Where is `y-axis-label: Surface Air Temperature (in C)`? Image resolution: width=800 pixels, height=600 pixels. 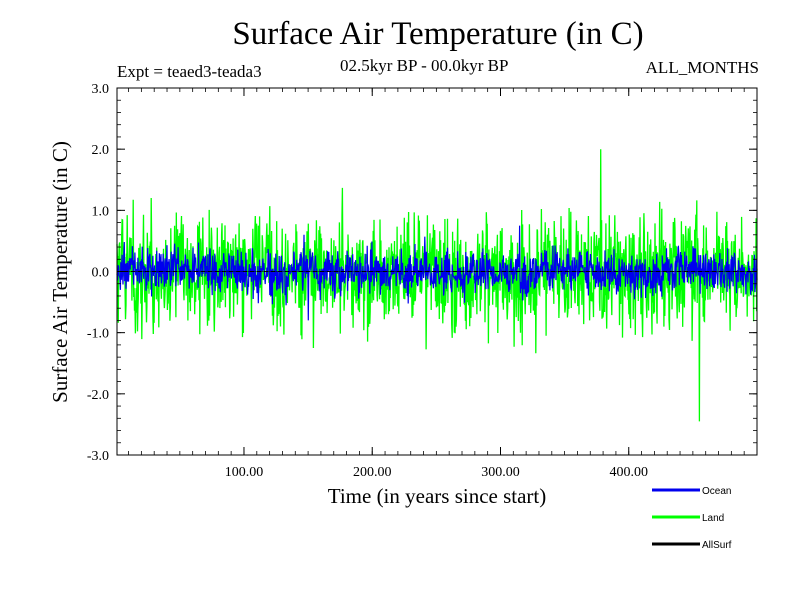 y-axis-label: Surface Air Temperature (in C) is located at coordinates (60, 272).